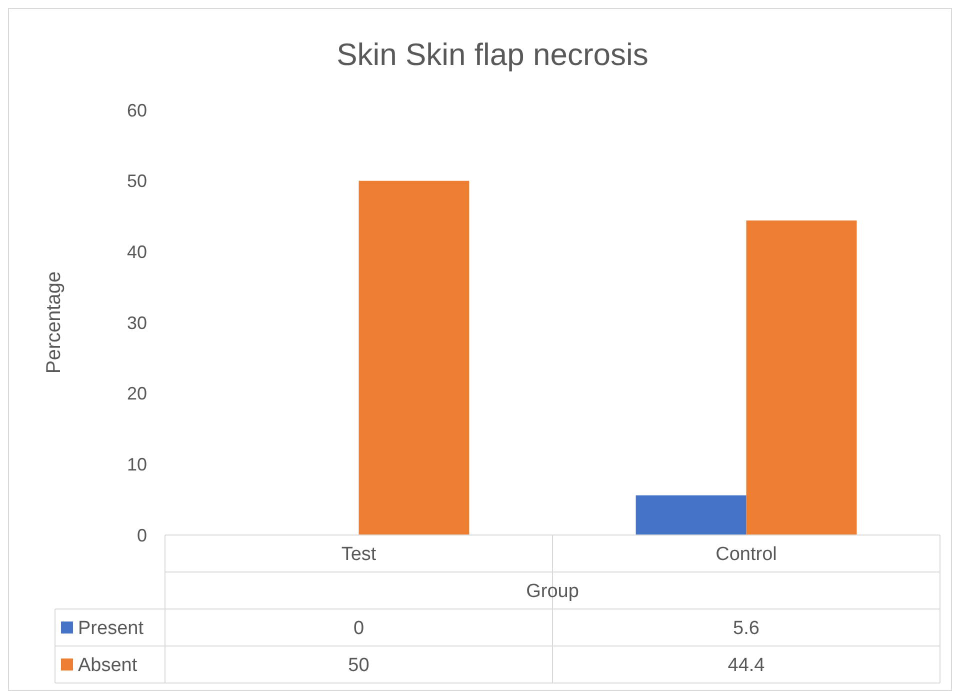  What do you see at coordinates (492, 54) in the screenshot?
I see `chart-title: Skin Skin flap necrosis` at bounding box center [492, 54].